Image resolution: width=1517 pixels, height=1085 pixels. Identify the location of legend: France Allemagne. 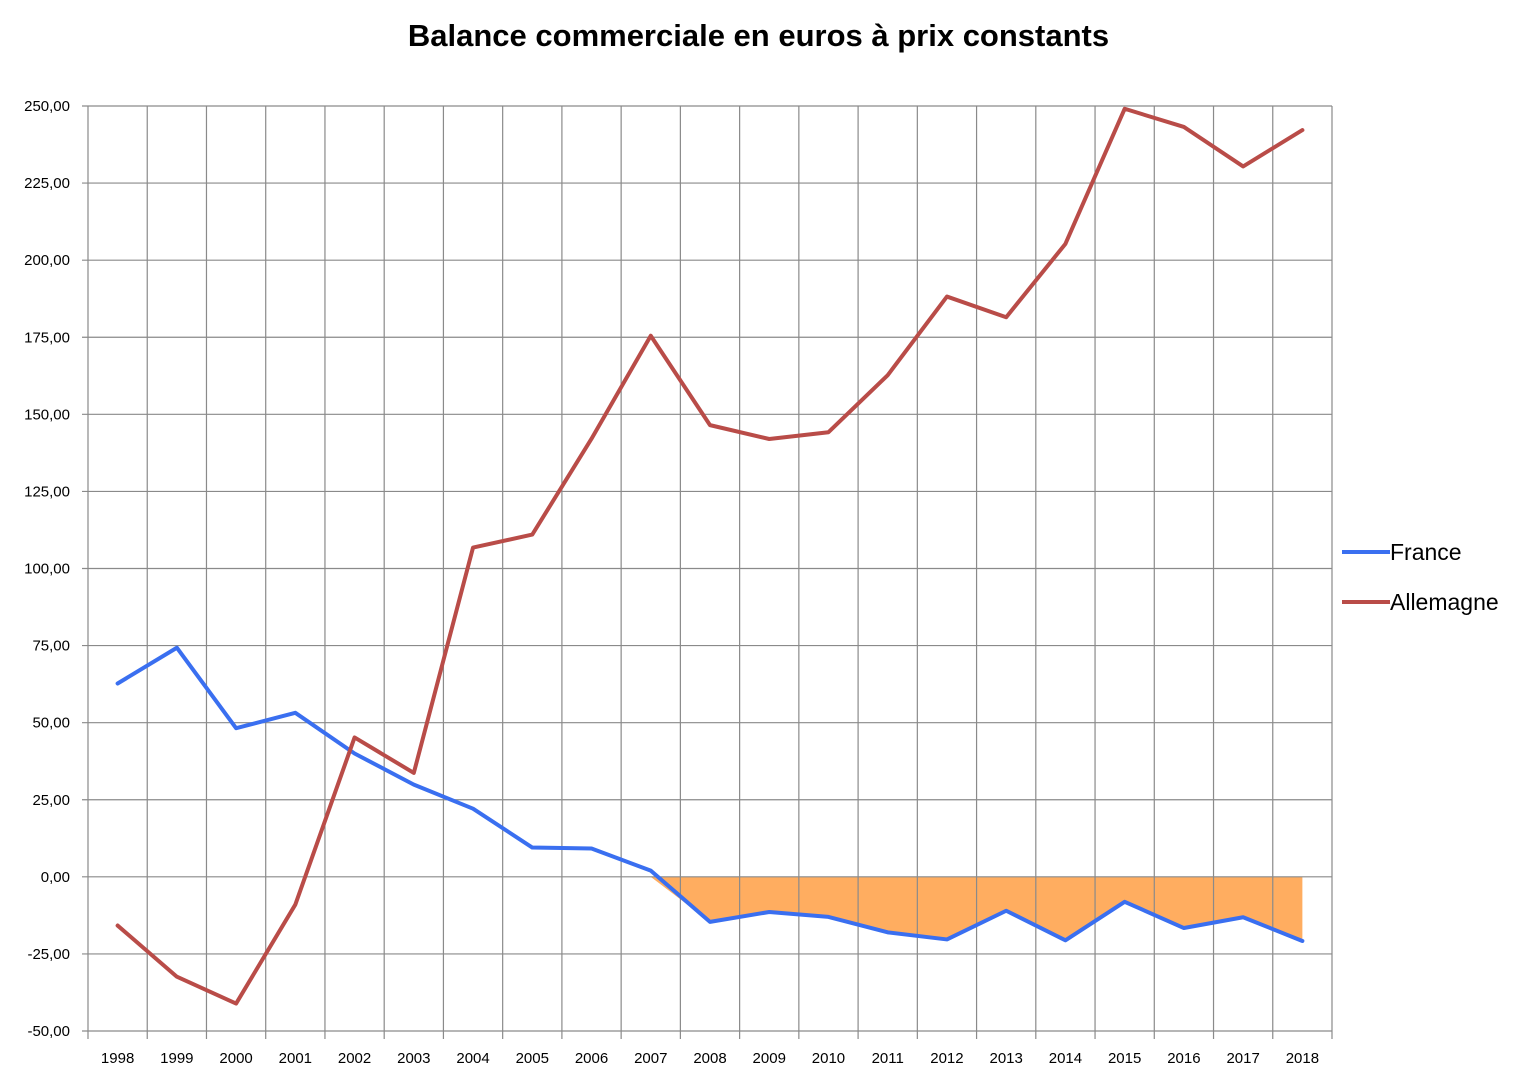
(1420, 577).